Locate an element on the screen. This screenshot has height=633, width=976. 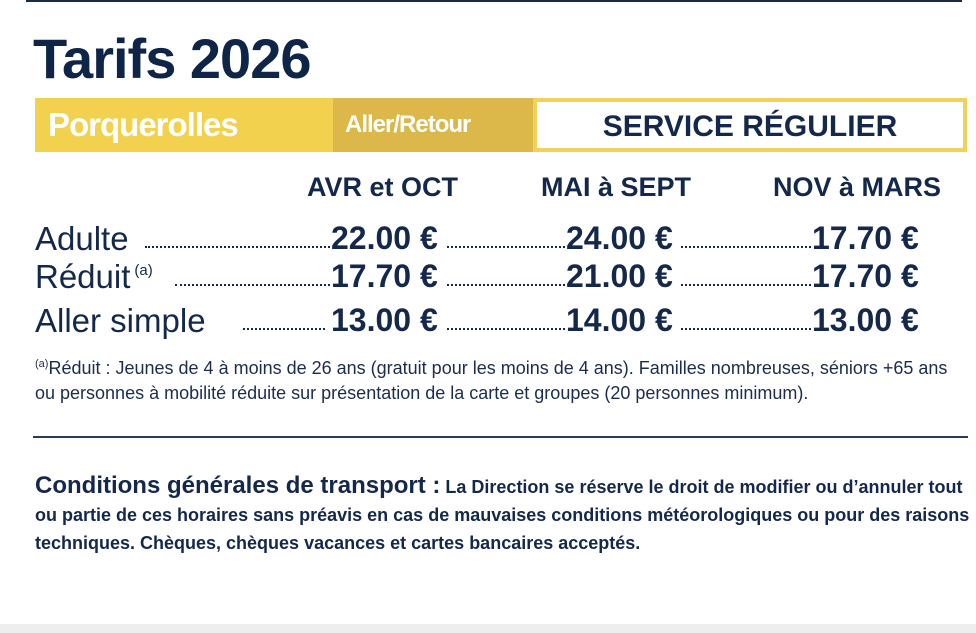
trip-type-block: Aller/Retour is located at coordinates (433, 125).